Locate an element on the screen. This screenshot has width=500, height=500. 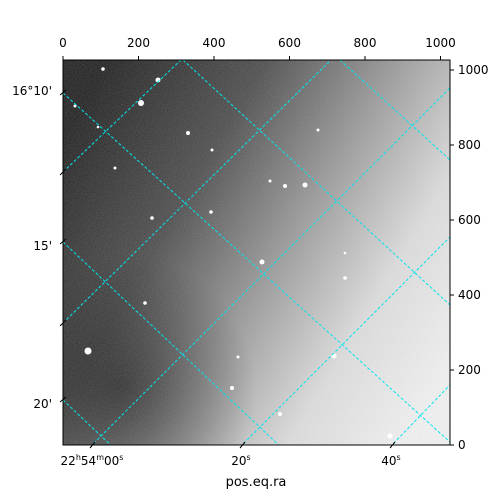
pixel-x-tick-label: 600 is located at coordinates (289, 43).